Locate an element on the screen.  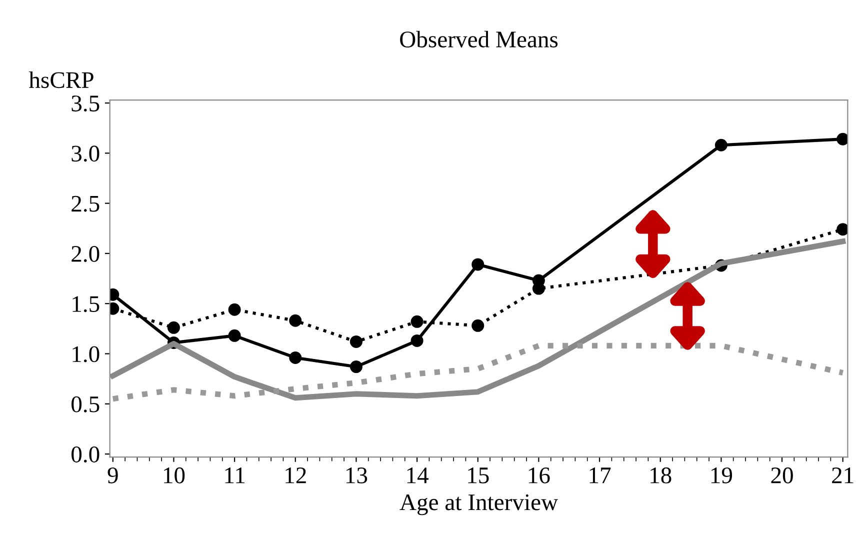
x-tick-label: 19 is located at coordinates (721, 476).